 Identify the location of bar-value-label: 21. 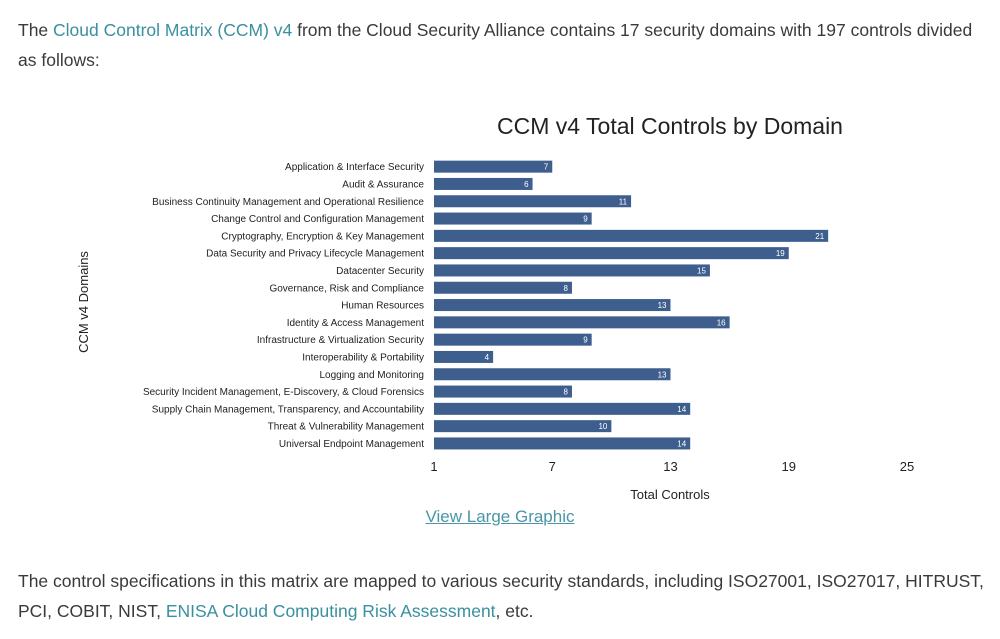
(819, 236).